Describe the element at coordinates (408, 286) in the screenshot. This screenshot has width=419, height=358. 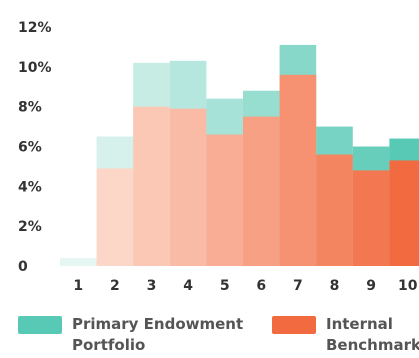
I see `x-tick-label: 10` at that location.